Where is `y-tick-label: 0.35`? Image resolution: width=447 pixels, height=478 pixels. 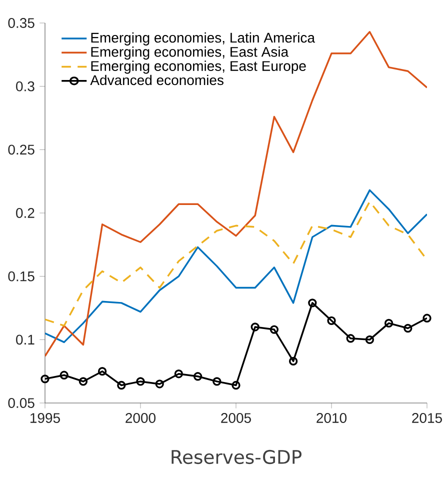 y-tick-label: 0.35 is located at coordinates (21, 23).